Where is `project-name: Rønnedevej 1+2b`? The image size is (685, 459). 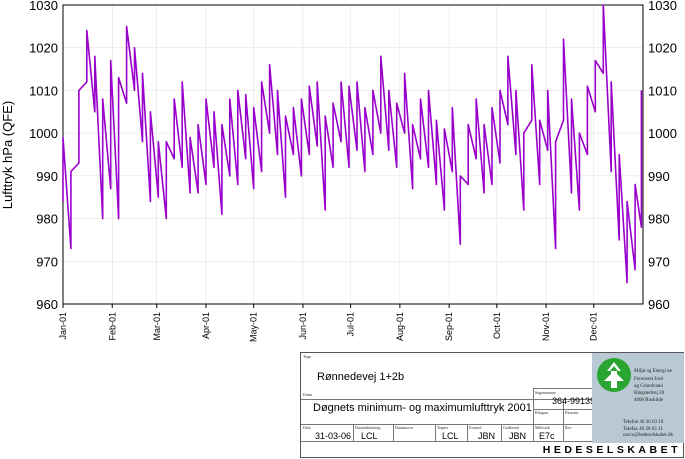
project-name: Rønnedevej 1+2b is located at coordinates (361, 377).